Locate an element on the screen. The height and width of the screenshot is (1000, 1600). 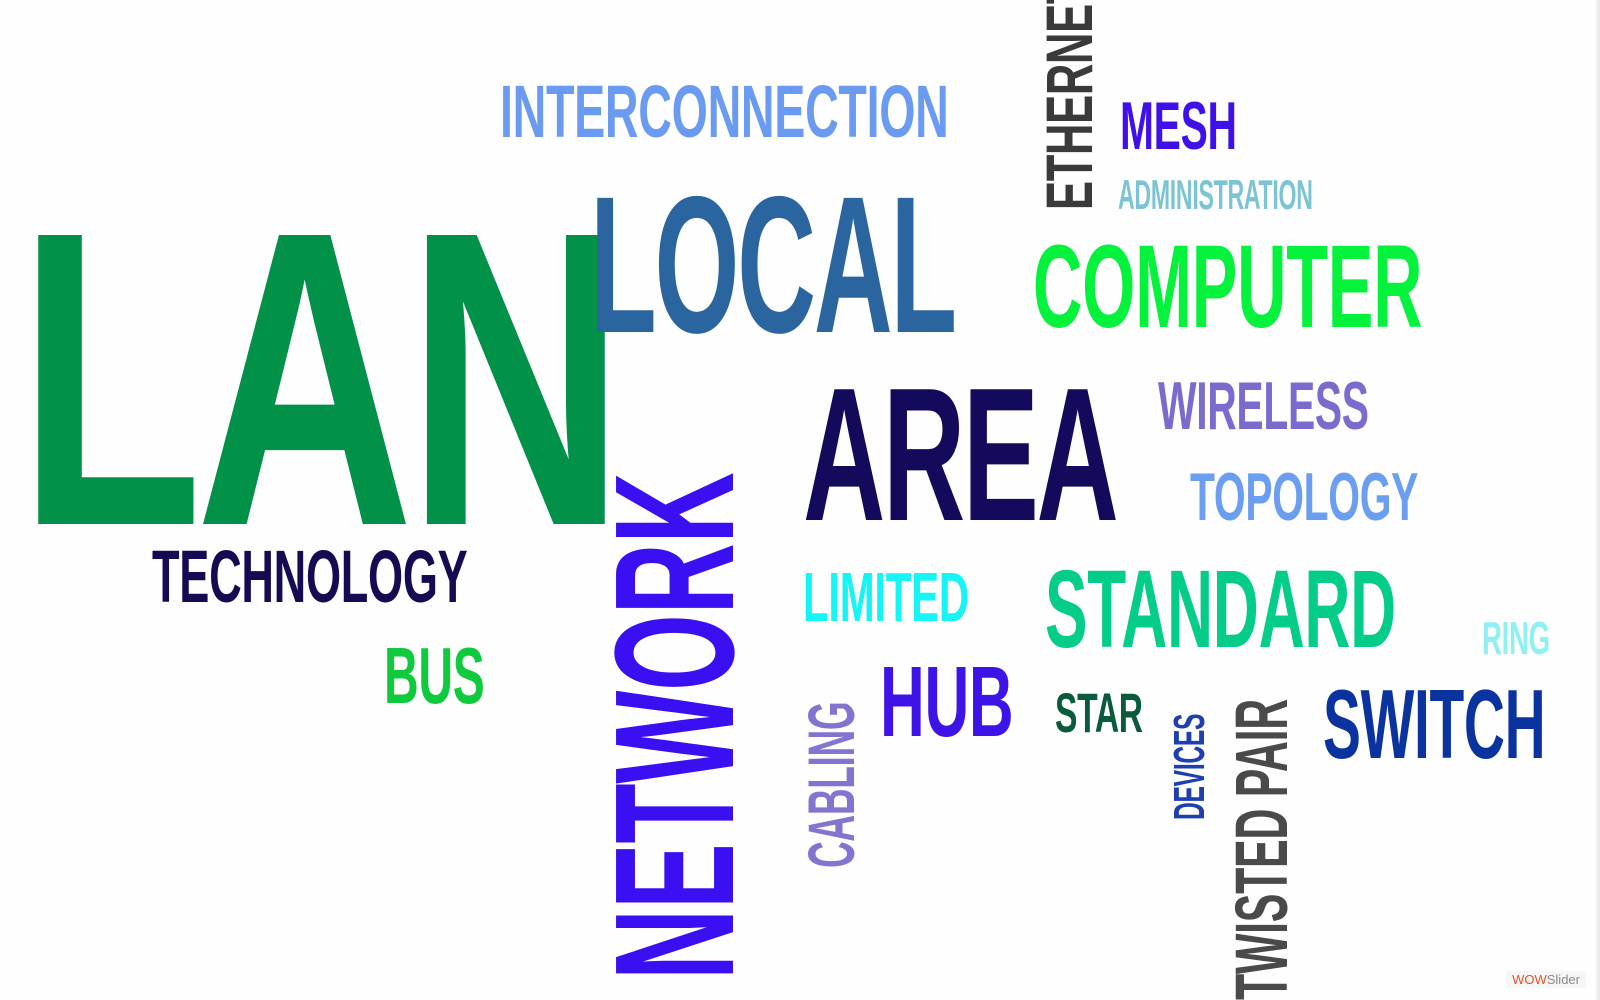
watermark-part1: WOW is located at coordinates (1529, 979).